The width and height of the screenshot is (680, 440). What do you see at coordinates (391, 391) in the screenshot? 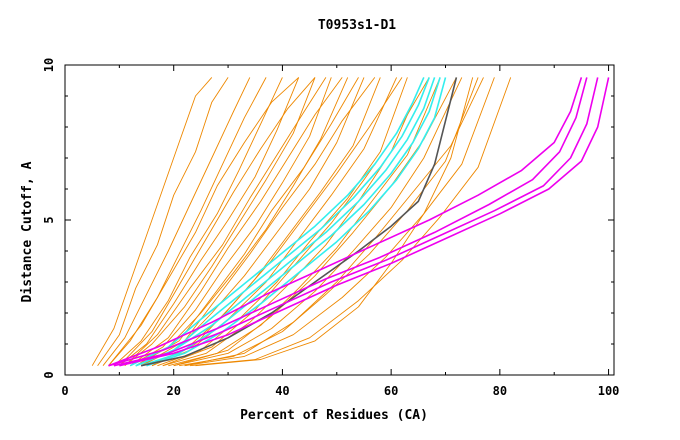
I see `x-tick-label: 60` at bounding box center [391, 391].